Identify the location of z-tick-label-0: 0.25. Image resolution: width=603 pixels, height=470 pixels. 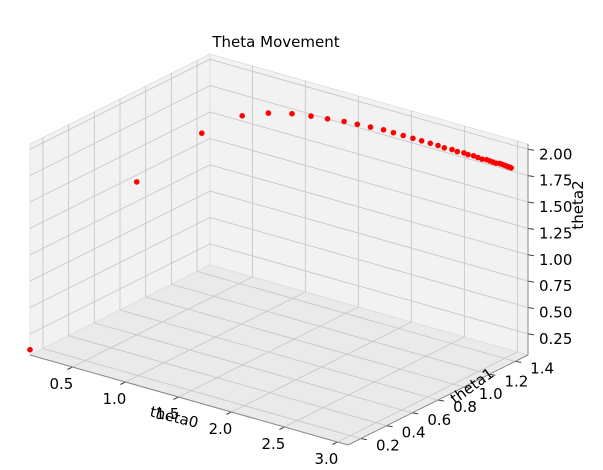
(555, 339).